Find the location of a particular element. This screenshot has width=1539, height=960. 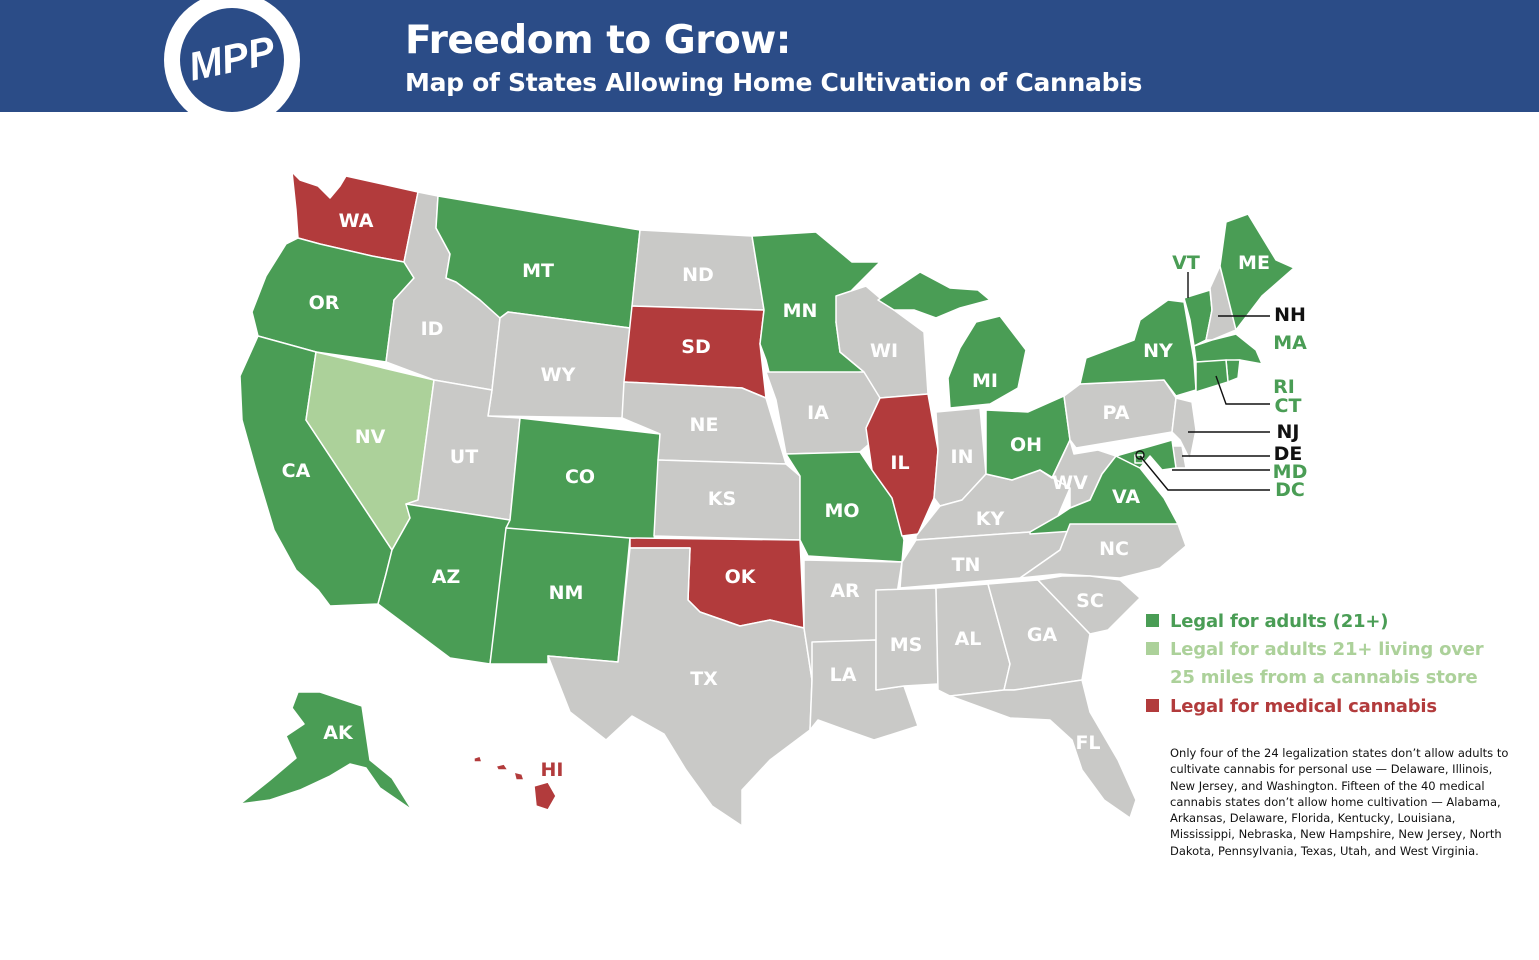

state-label-az: AZ is located at coordinates (446, 577).